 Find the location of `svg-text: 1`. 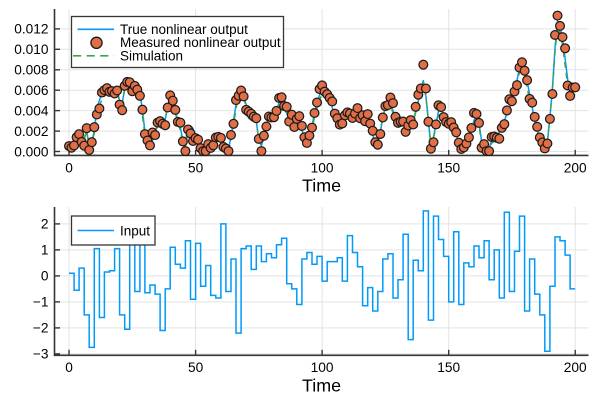

svg-text: 1 is located at coordinates (45, 250).